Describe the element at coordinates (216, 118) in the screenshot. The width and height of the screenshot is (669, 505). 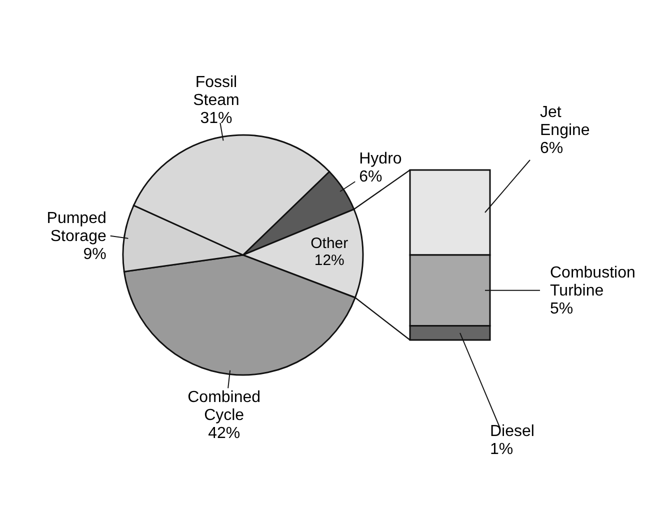
I see `data-label: 31%` at that location.